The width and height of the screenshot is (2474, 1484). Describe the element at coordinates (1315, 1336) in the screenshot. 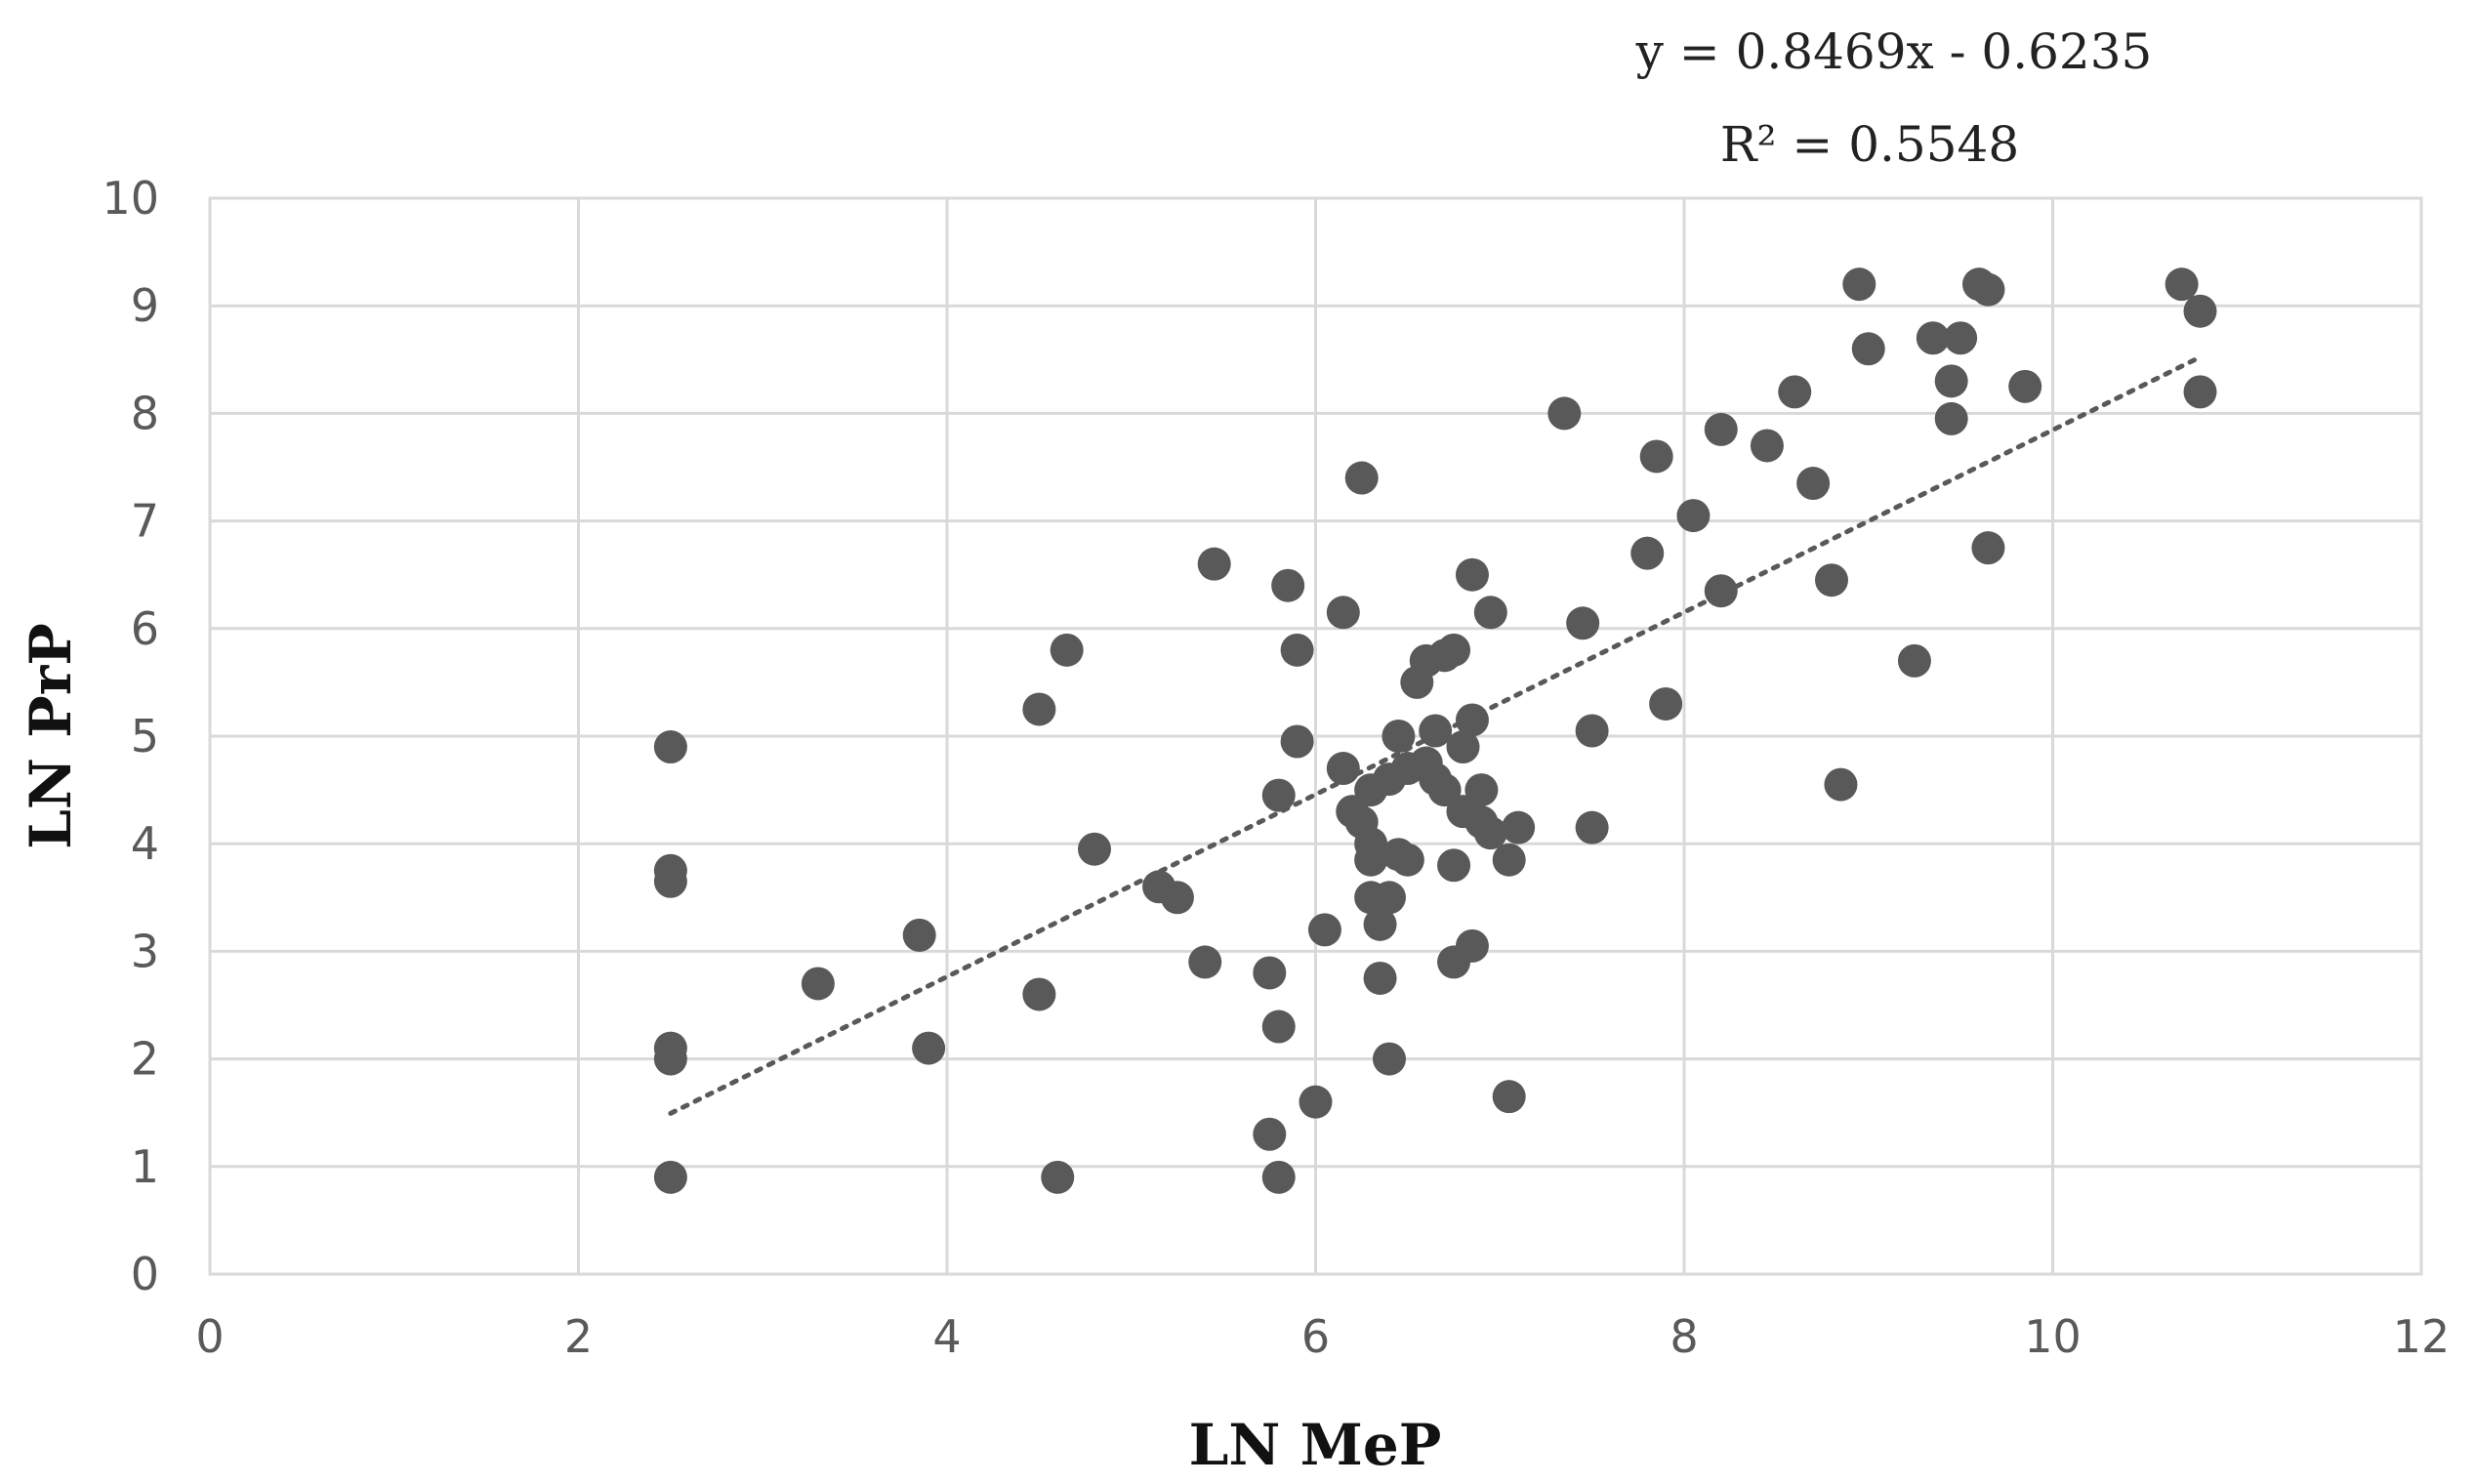

I see `x-tick-label: 6` at that location.